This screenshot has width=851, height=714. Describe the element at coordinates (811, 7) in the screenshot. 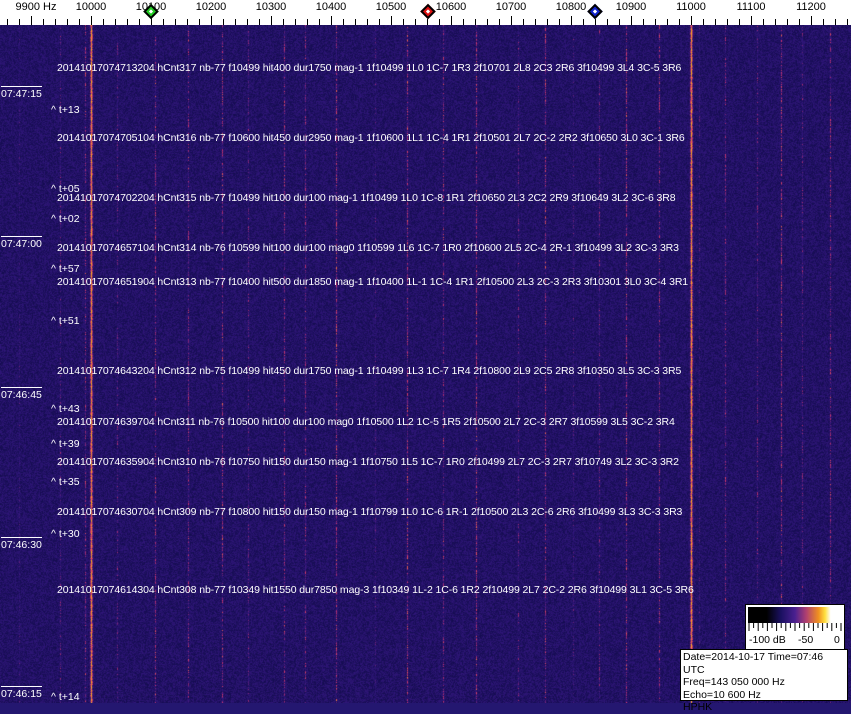

I see `axis-tick-label: 11200` at that location.